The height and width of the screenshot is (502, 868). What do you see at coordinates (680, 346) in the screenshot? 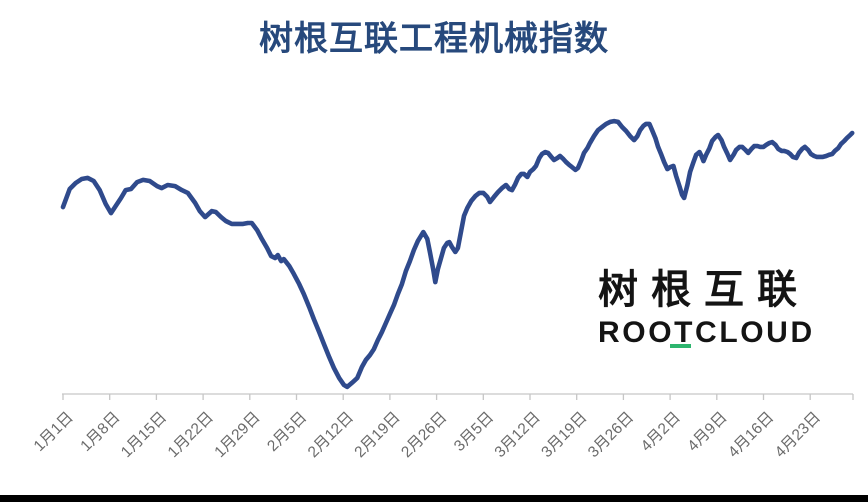
I see `rootcloud-logo-t-underline` at bounding box center [680, 346].